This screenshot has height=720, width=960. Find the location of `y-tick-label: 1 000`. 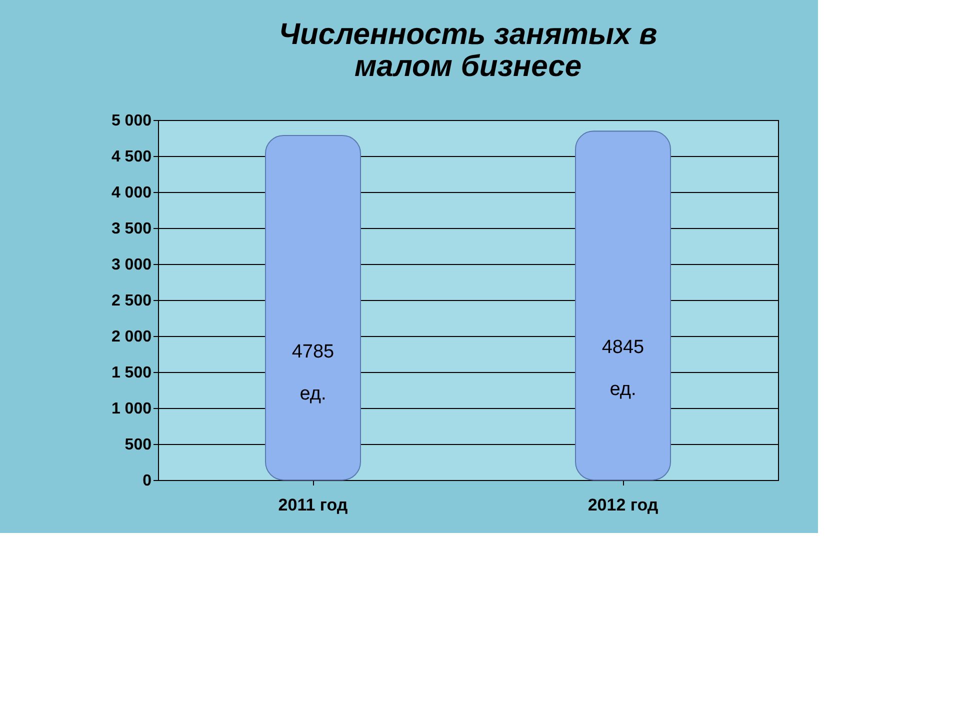

y-tick-label: 1 000 is located at coordinates (131, 409).